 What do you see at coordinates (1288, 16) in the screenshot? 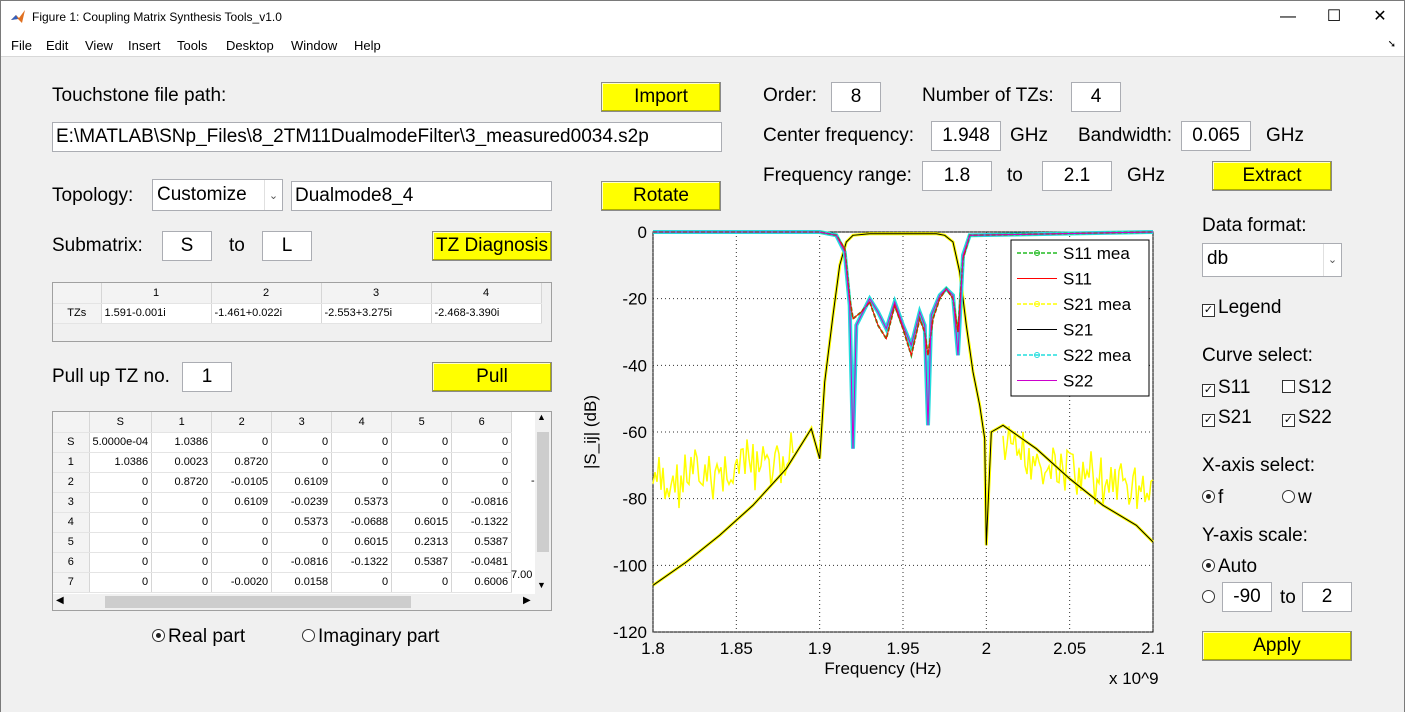
I see `minimize-button: —` at bounding box center [1288, 16].